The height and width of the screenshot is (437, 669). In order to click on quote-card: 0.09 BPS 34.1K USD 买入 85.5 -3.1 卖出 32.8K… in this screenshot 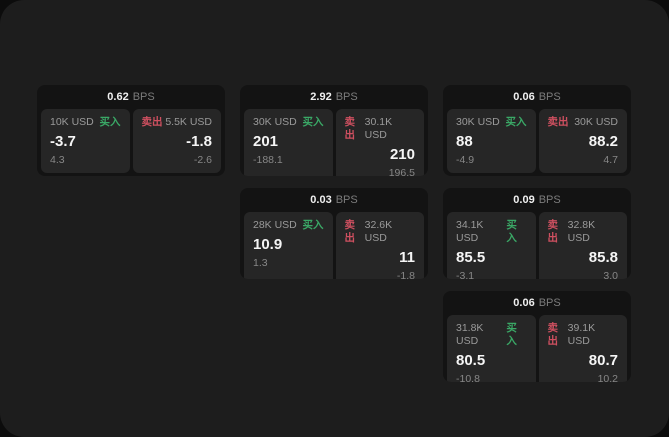, I will do `click(537, 233)`.